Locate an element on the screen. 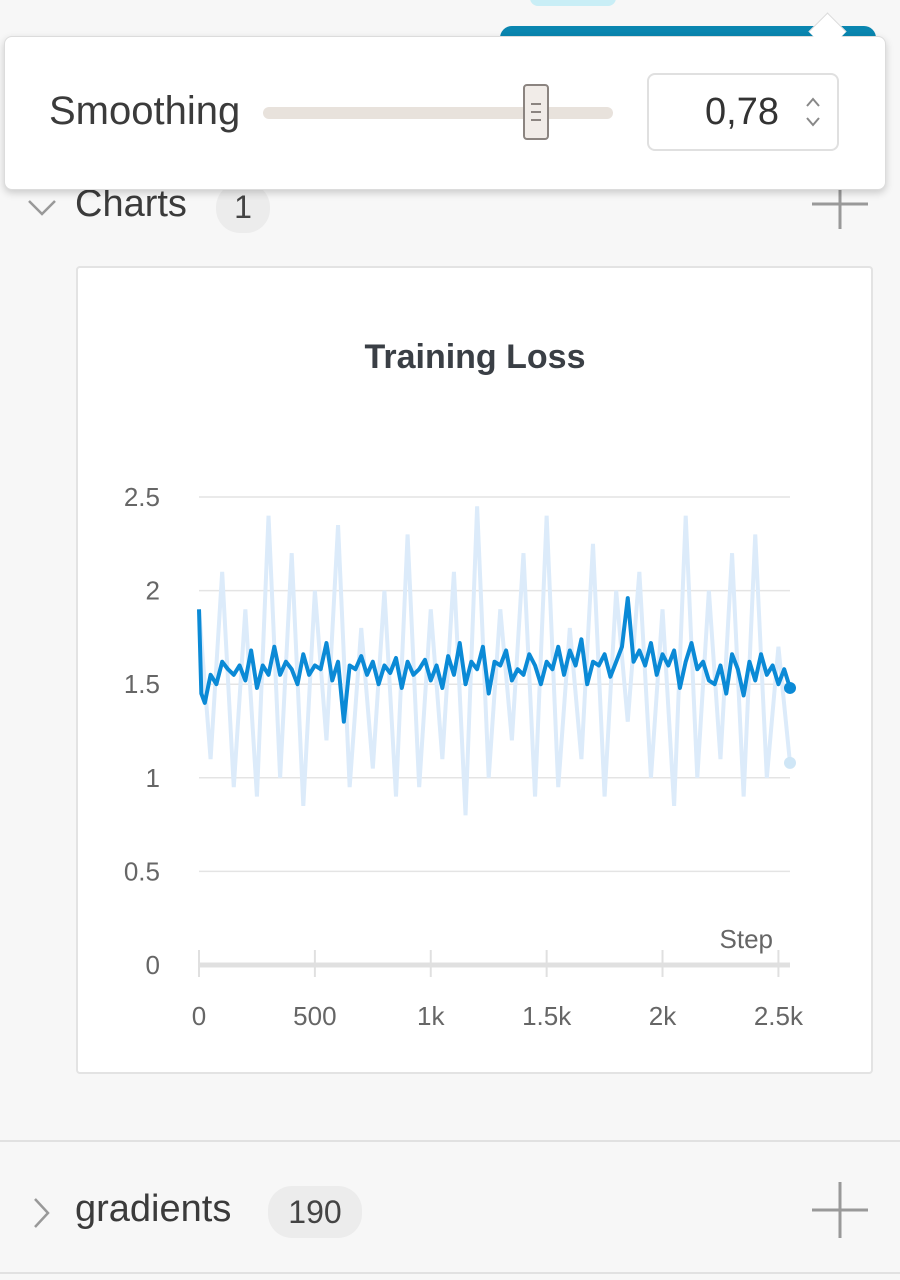  raw-loss-endpoint is located at coordinates (790, 762).